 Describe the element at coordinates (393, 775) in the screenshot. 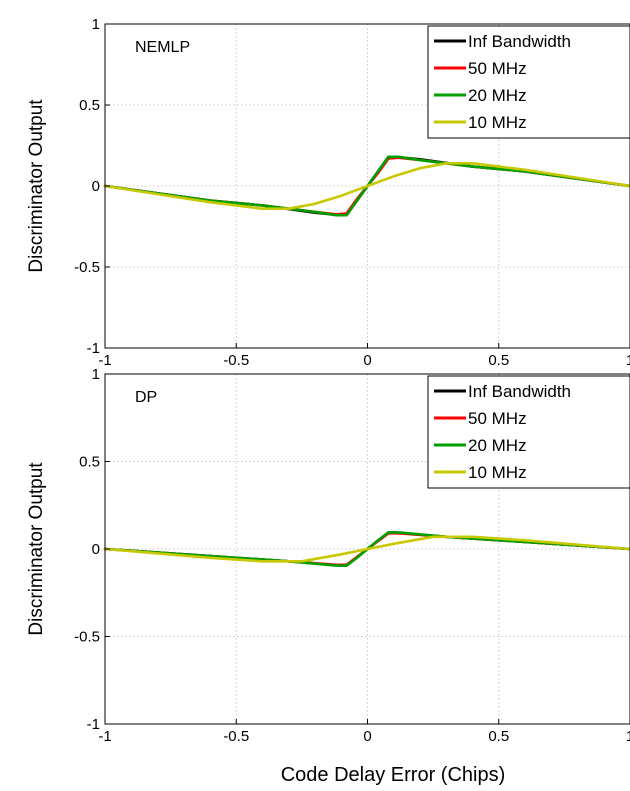

I see `x-axis-label: Code Delay Error (Chips)` at that location.